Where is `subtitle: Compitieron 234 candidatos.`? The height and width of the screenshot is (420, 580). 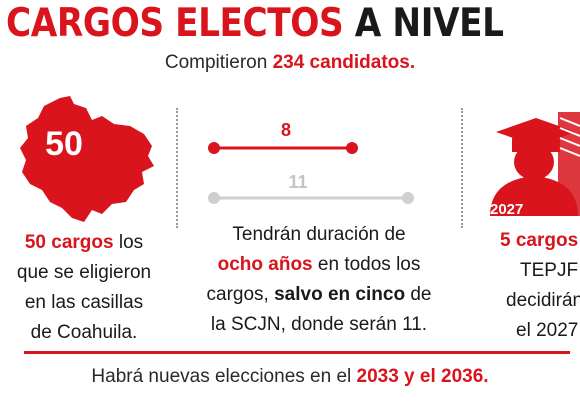 subtitle: Compitieron 234 candidatos. is located at coordinates (290, 63).